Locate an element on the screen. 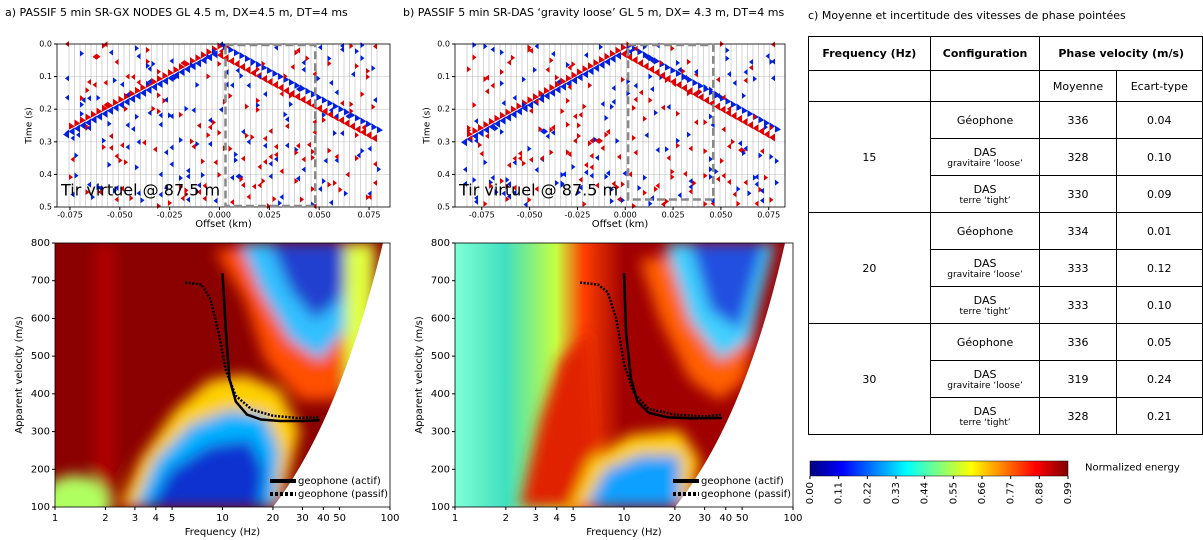 The width and height of the screenshot is (1203, 540). config: Géophone is located at coordinates (985, 342).